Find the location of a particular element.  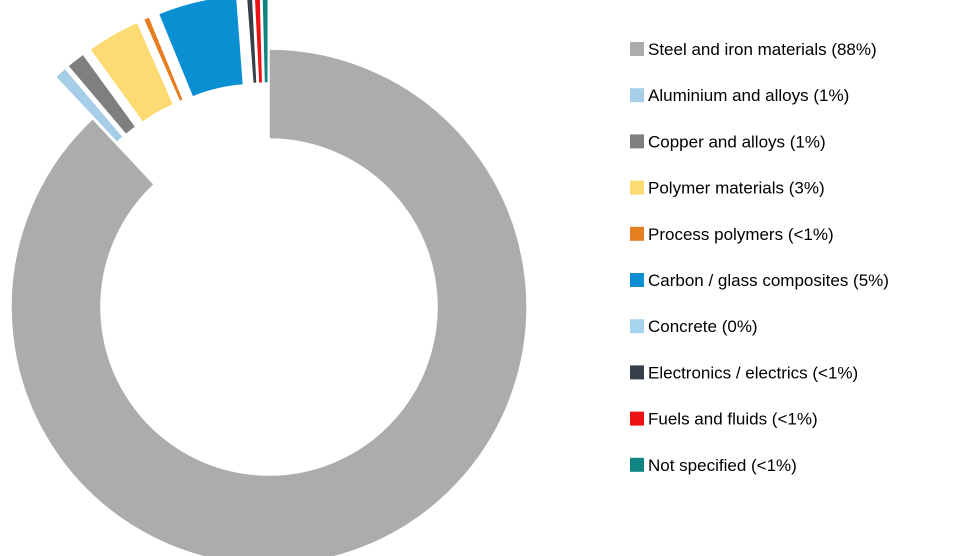

legend-label: Electronics / electrics (<1%) is located at coordinates (753, 372).